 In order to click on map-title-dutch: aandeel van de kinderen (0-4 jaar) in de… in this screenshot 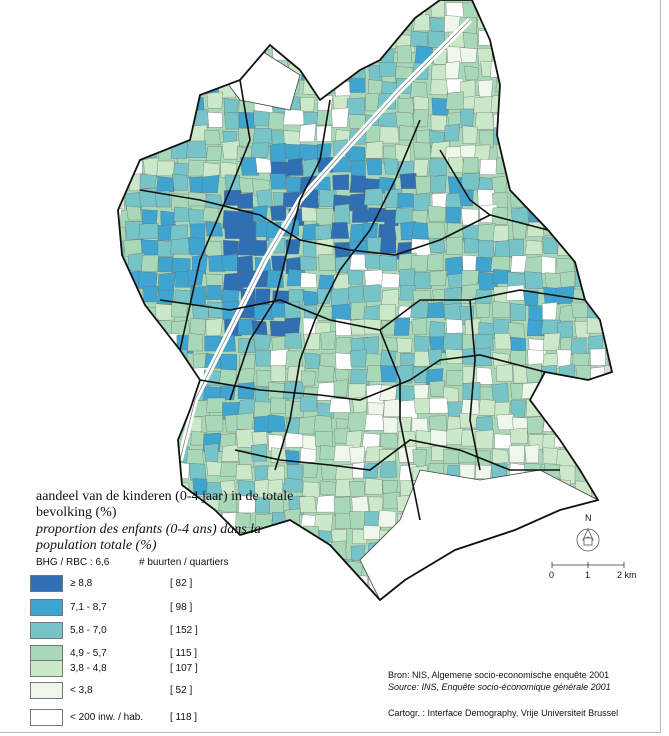, I will do `click(165, 504)`.